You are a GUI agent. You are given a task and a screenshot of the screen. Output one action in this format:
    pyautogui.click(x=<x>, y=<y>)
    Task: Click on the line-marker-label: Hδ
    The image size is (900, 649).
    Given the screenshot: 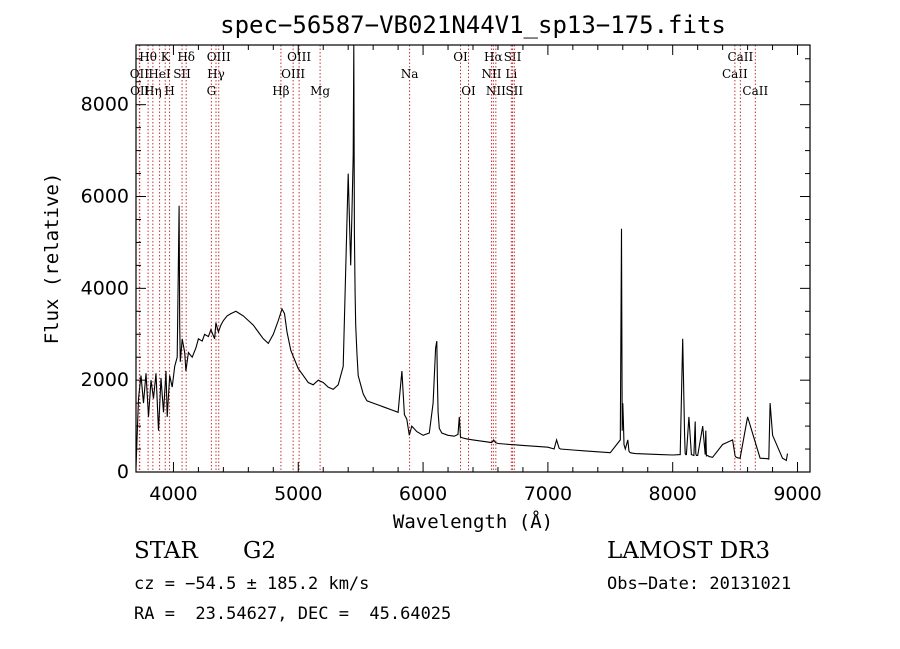 What is the action you would take?
    pyautogui.click(x=186, y=57)
    